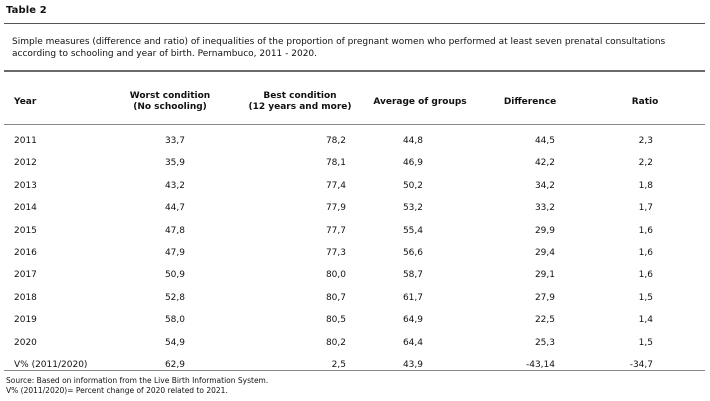 This screenshot has width=710, height=401. Describe the element at coordinates (354, 370) in the screenshot. I see `table-bottom-rule` at that location.